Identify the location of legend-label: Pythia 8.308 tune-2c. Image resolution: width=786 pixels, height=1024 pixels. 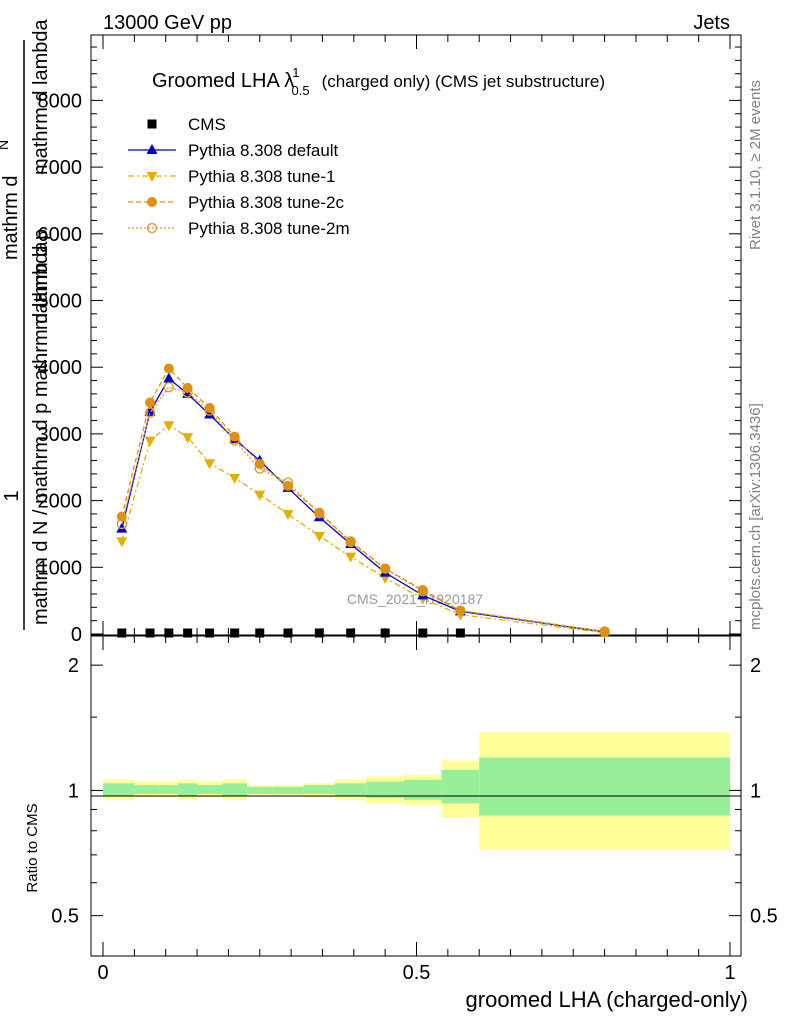
(266, 202).